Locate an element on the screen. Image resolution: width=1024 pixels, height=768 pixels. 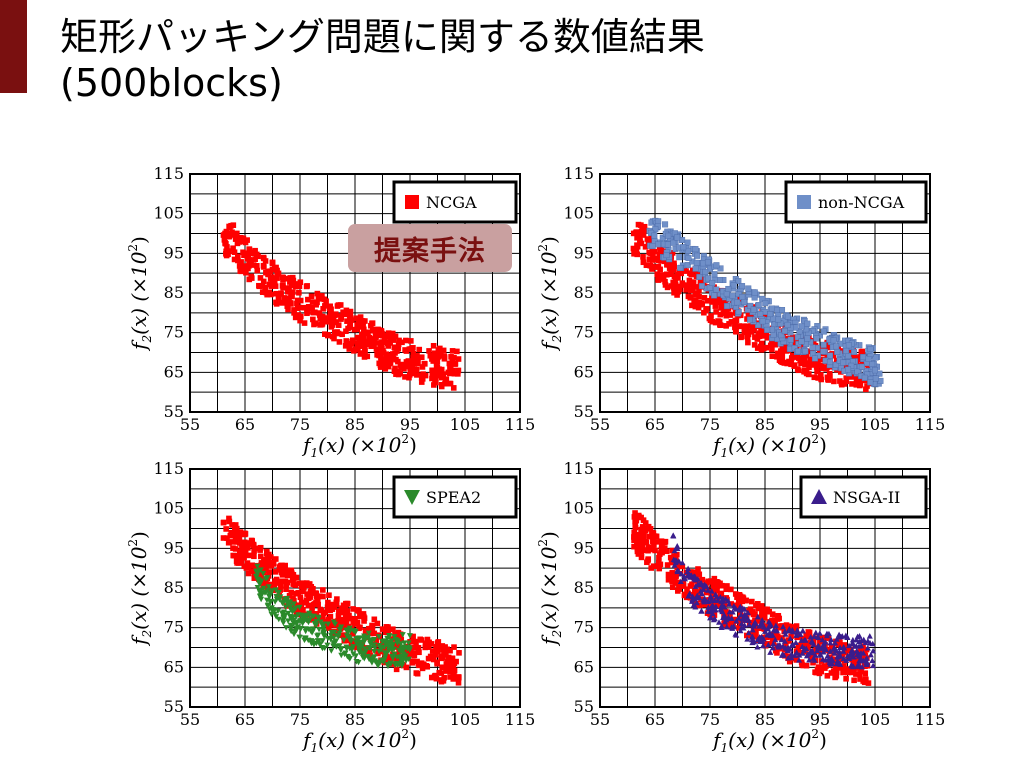
legend-label: SPEA2 is located at coordinates (453, 497).